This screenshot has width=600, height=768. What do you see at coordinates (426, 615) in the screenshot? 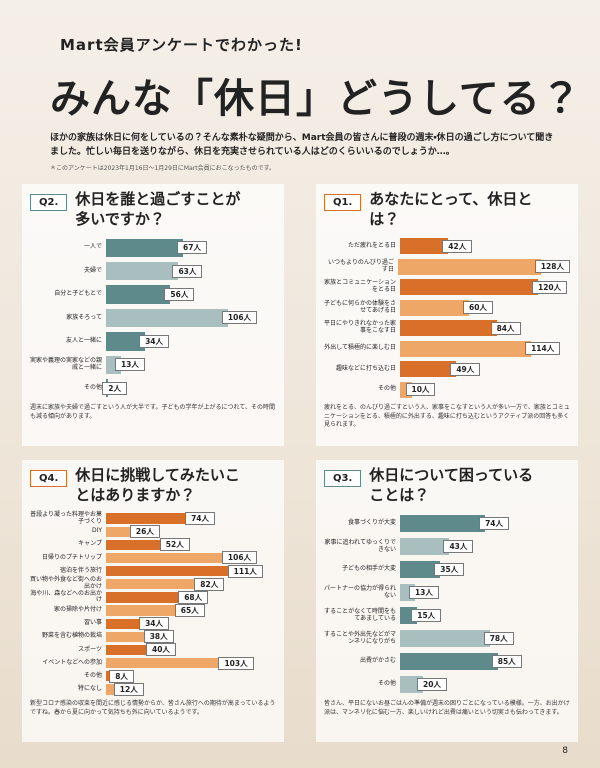
I see `value-label: 15人` at bounding box center [426, 615].